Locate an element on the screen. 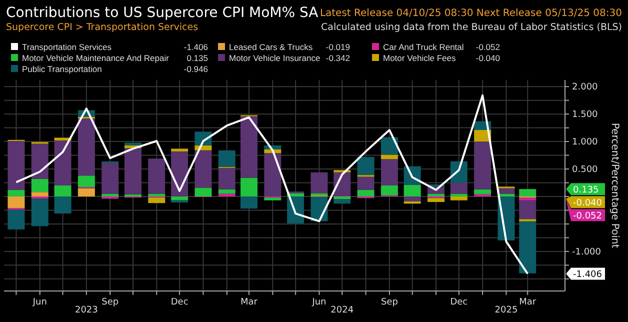 The image size is (628, 322). y-tick-label: -1.000 is located at coordinates (587, 252).